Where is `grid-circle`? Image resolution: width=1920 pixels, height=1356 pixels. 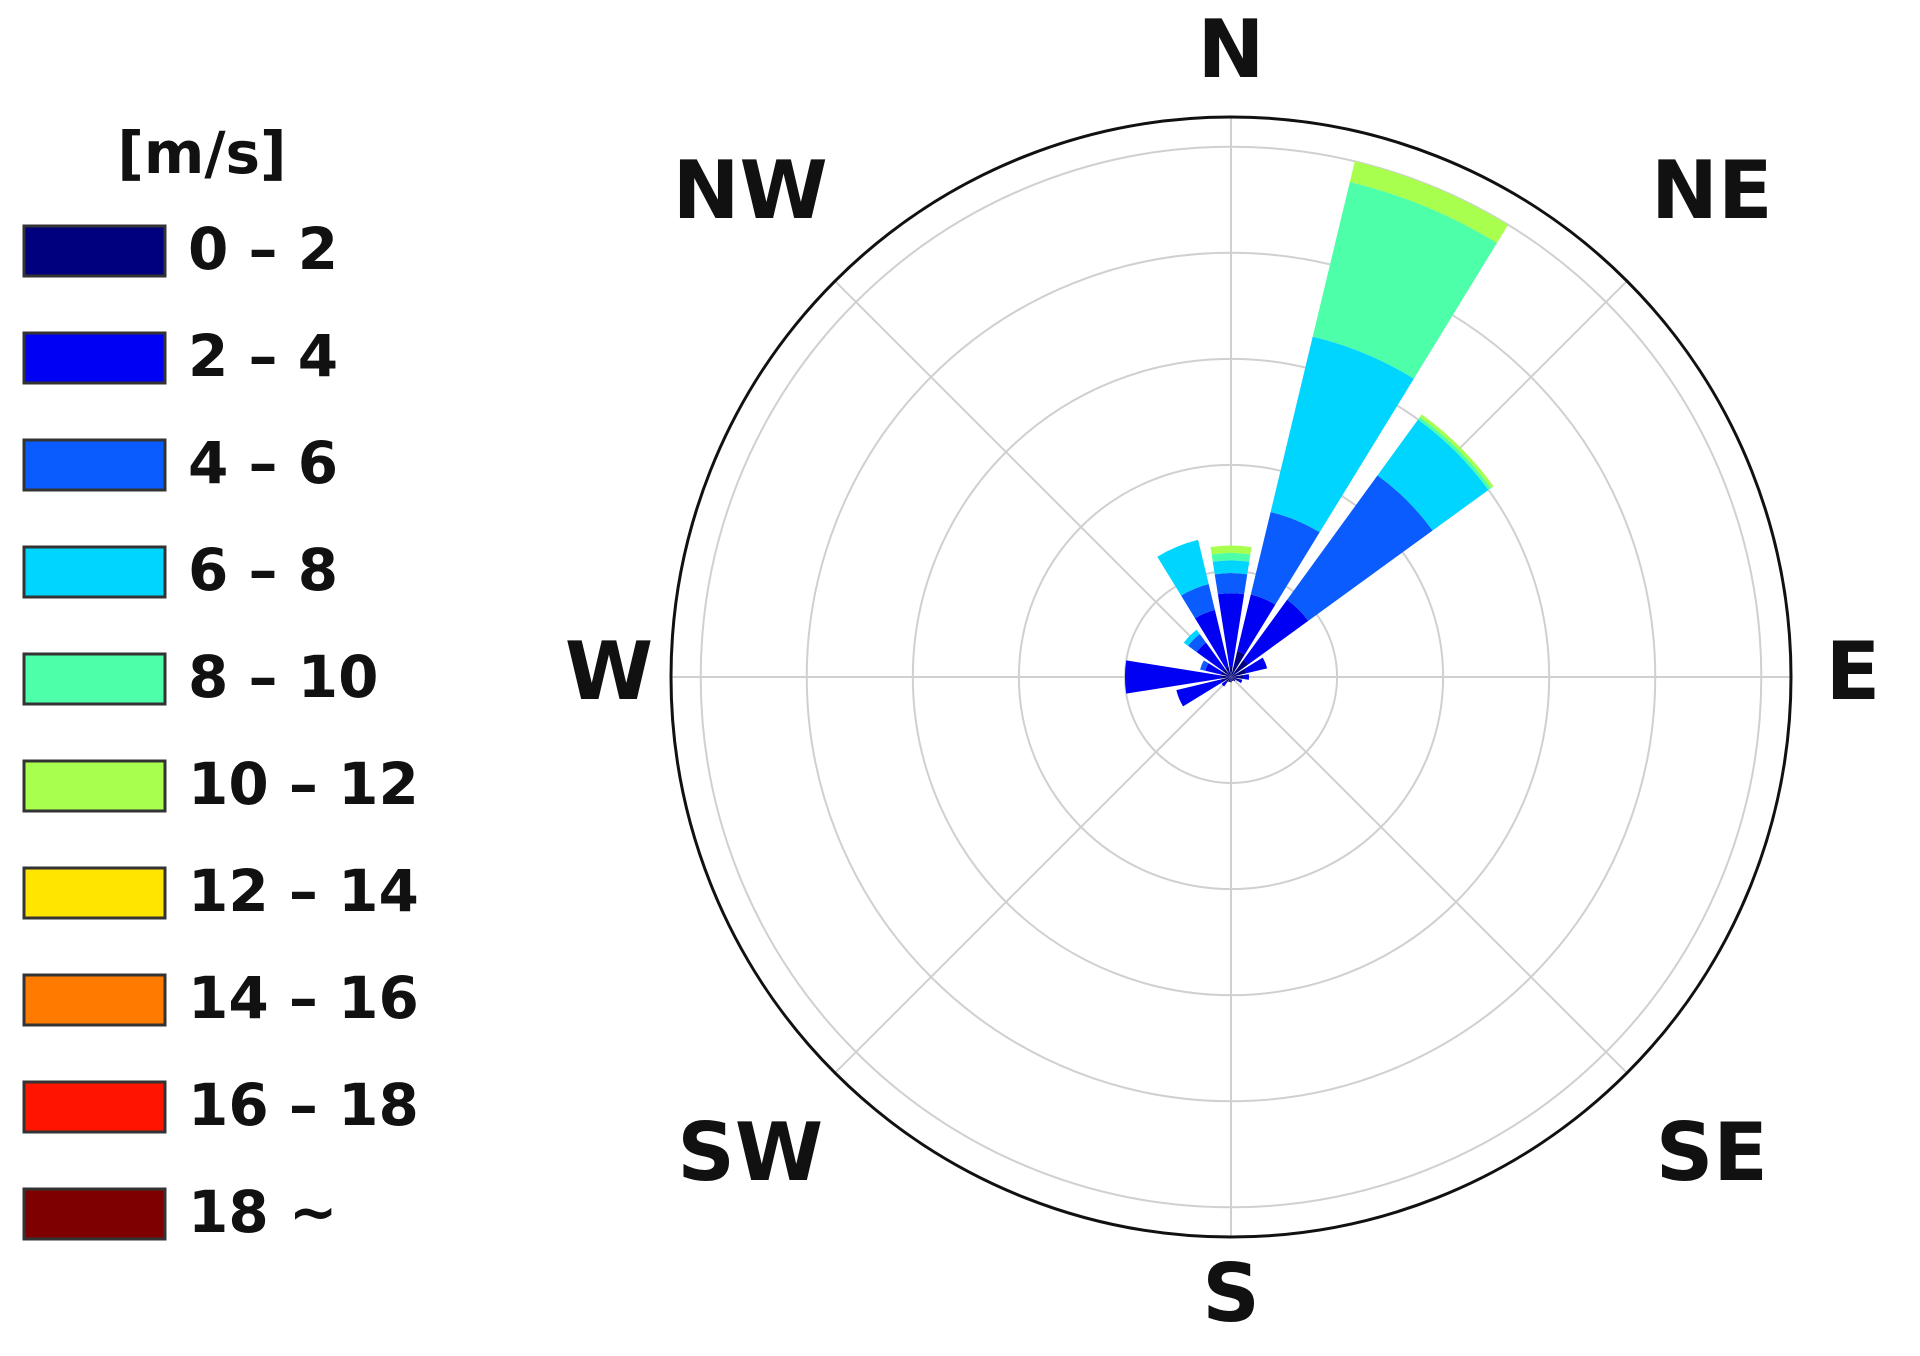 grid-circle is located at coordinates (1231, 677).